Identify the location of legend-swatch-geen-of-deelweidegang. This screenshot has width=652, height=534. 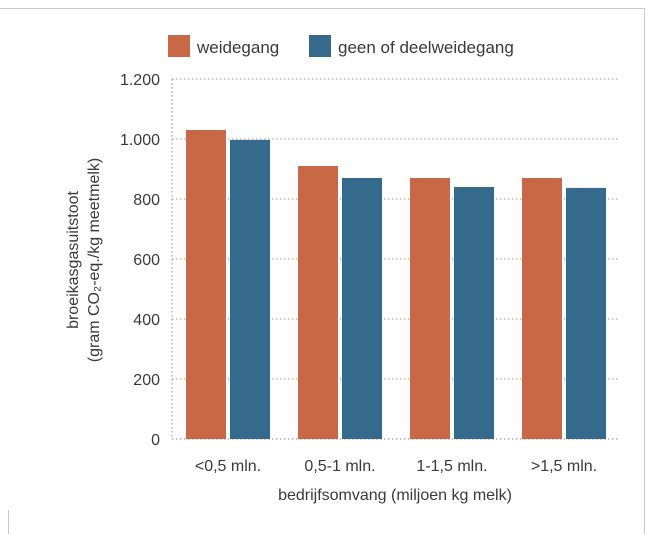
(320, 46).